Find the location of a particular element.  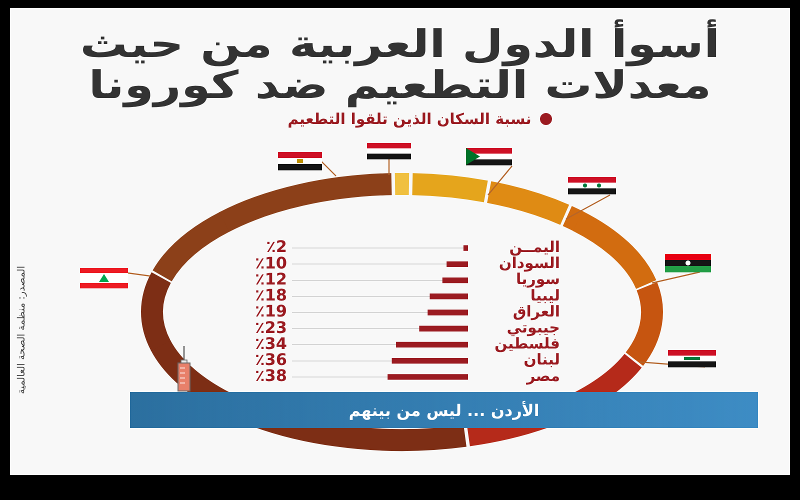

y-tick-label: لبنان is located at coordinates (542, 359).